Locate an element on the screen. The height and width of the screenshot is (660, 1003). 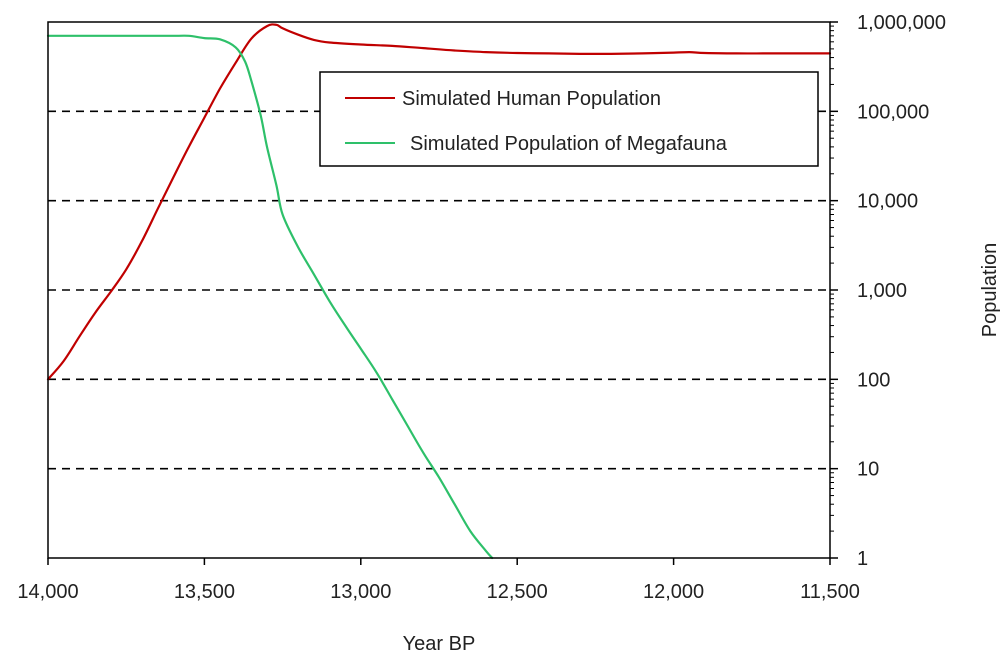
y-tick-label-2: 100 is located at coordinates (873, 380).